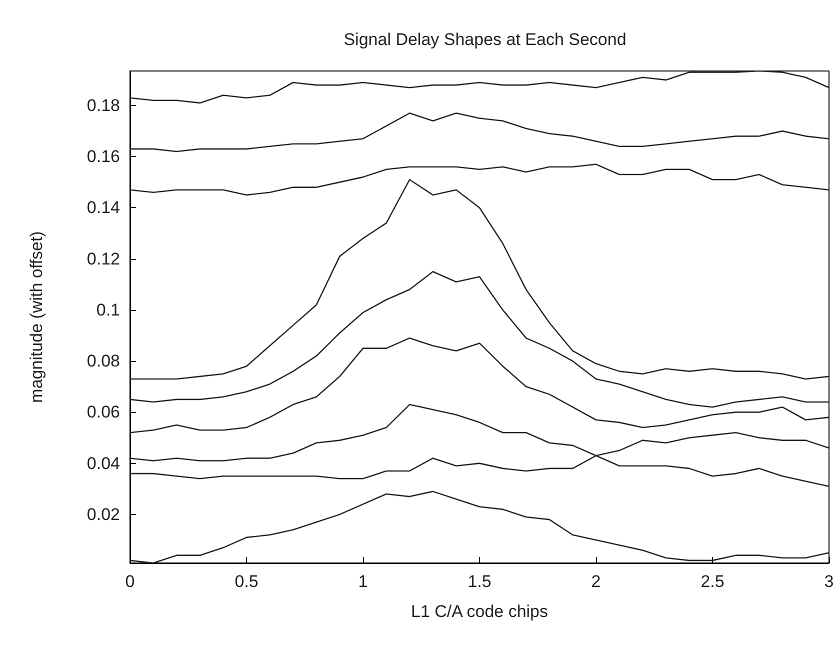 This screenshot has height=647, width=838. I want to click on x-axis-title: L1 C/A code chips, so click(479, 611).